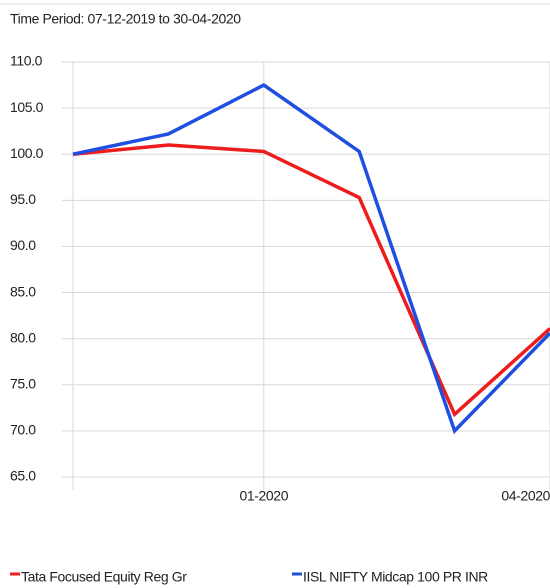 This screenshot has height=588, width=550. I want to click on y-tick-label: 65.0, so click(23, 476).